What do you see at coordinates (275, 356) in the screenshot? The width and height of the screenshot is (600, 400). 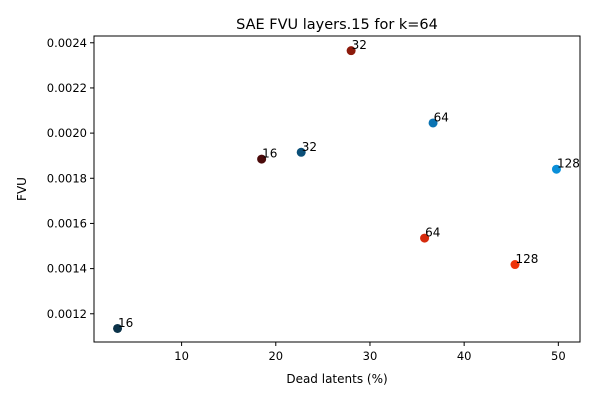 I see `x-tick-label: 20` at bounding box center [275, 356].